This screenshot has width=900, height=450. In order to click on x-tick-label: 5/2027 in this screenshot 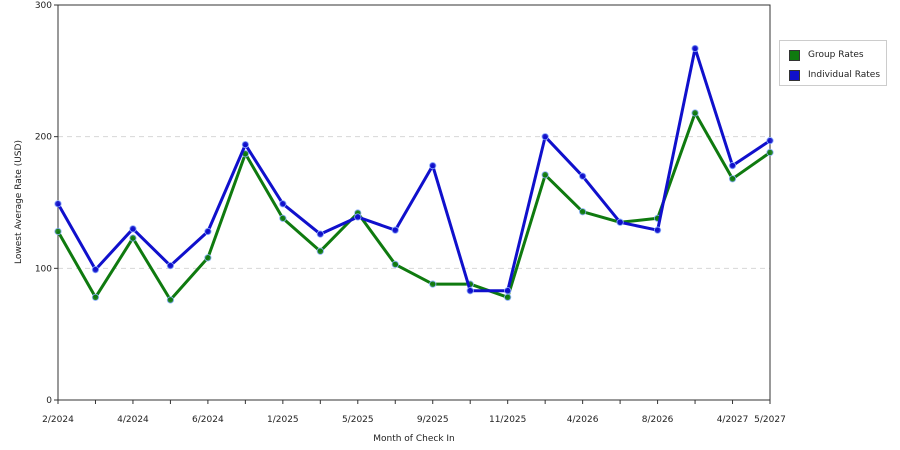, I will do `click(770, 420)`.